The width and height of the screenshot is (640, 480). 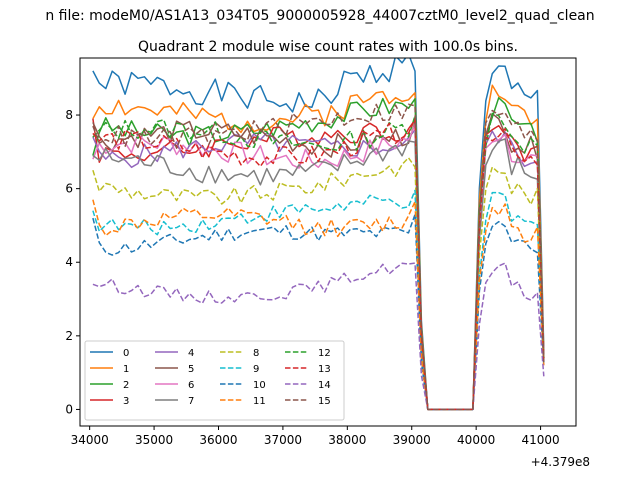 What do you see at coordinates (283, 440) in the screenshot?
I see `x-tick-label: 37000` at bounding box center [283, 440].